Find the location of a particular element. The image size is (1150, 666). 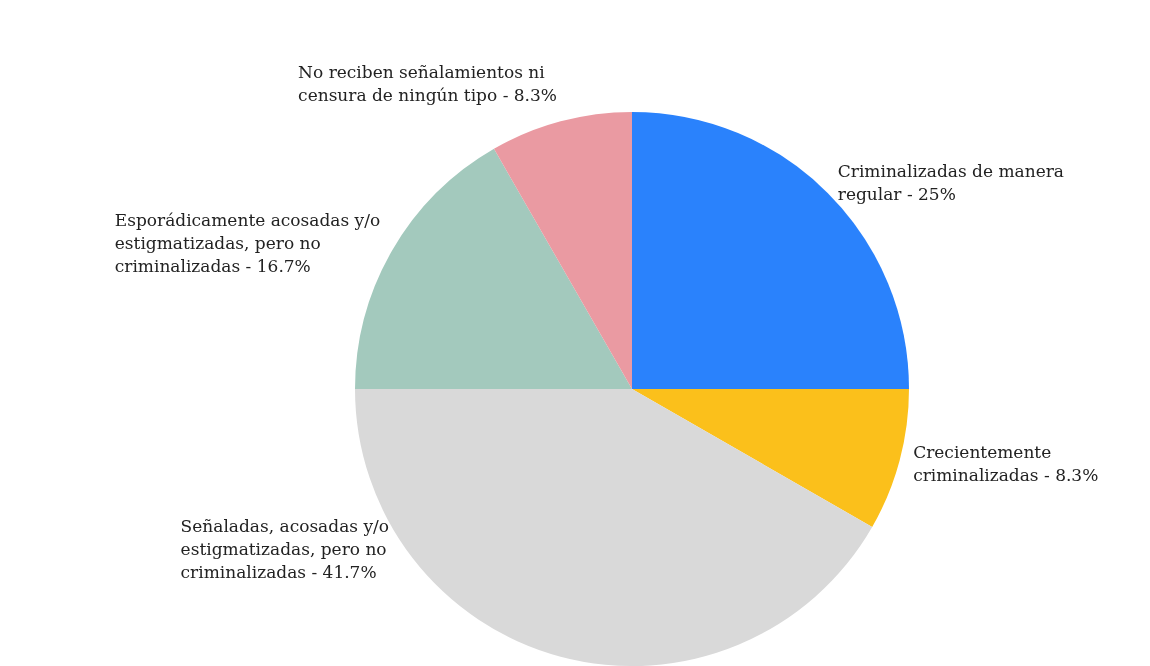

slice-label: Señaladas, acosadas y/o estigmatizadas, pero no criminalizadas - 41.7% is located at coordinates (284, 548).